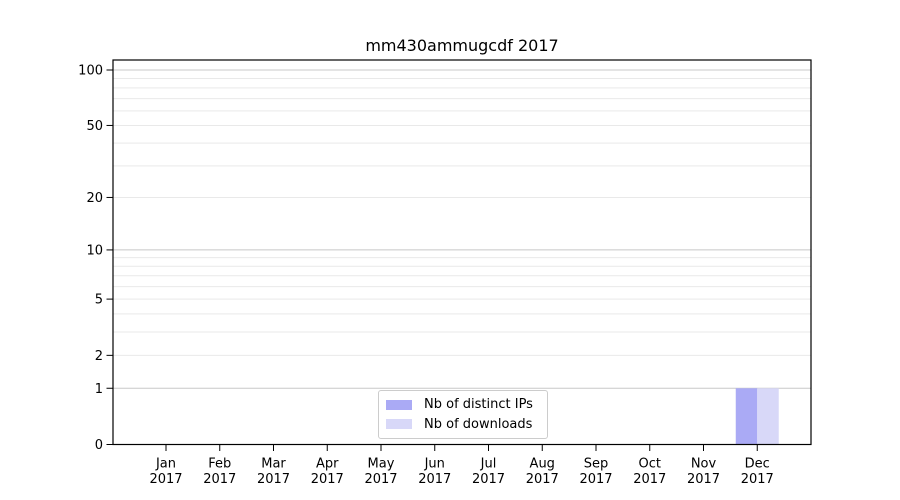  What do you see at coordinates (649, 472) in the screenshot?
I see `x-tick-label: Oct 2017` at bounding box center [649, 472].